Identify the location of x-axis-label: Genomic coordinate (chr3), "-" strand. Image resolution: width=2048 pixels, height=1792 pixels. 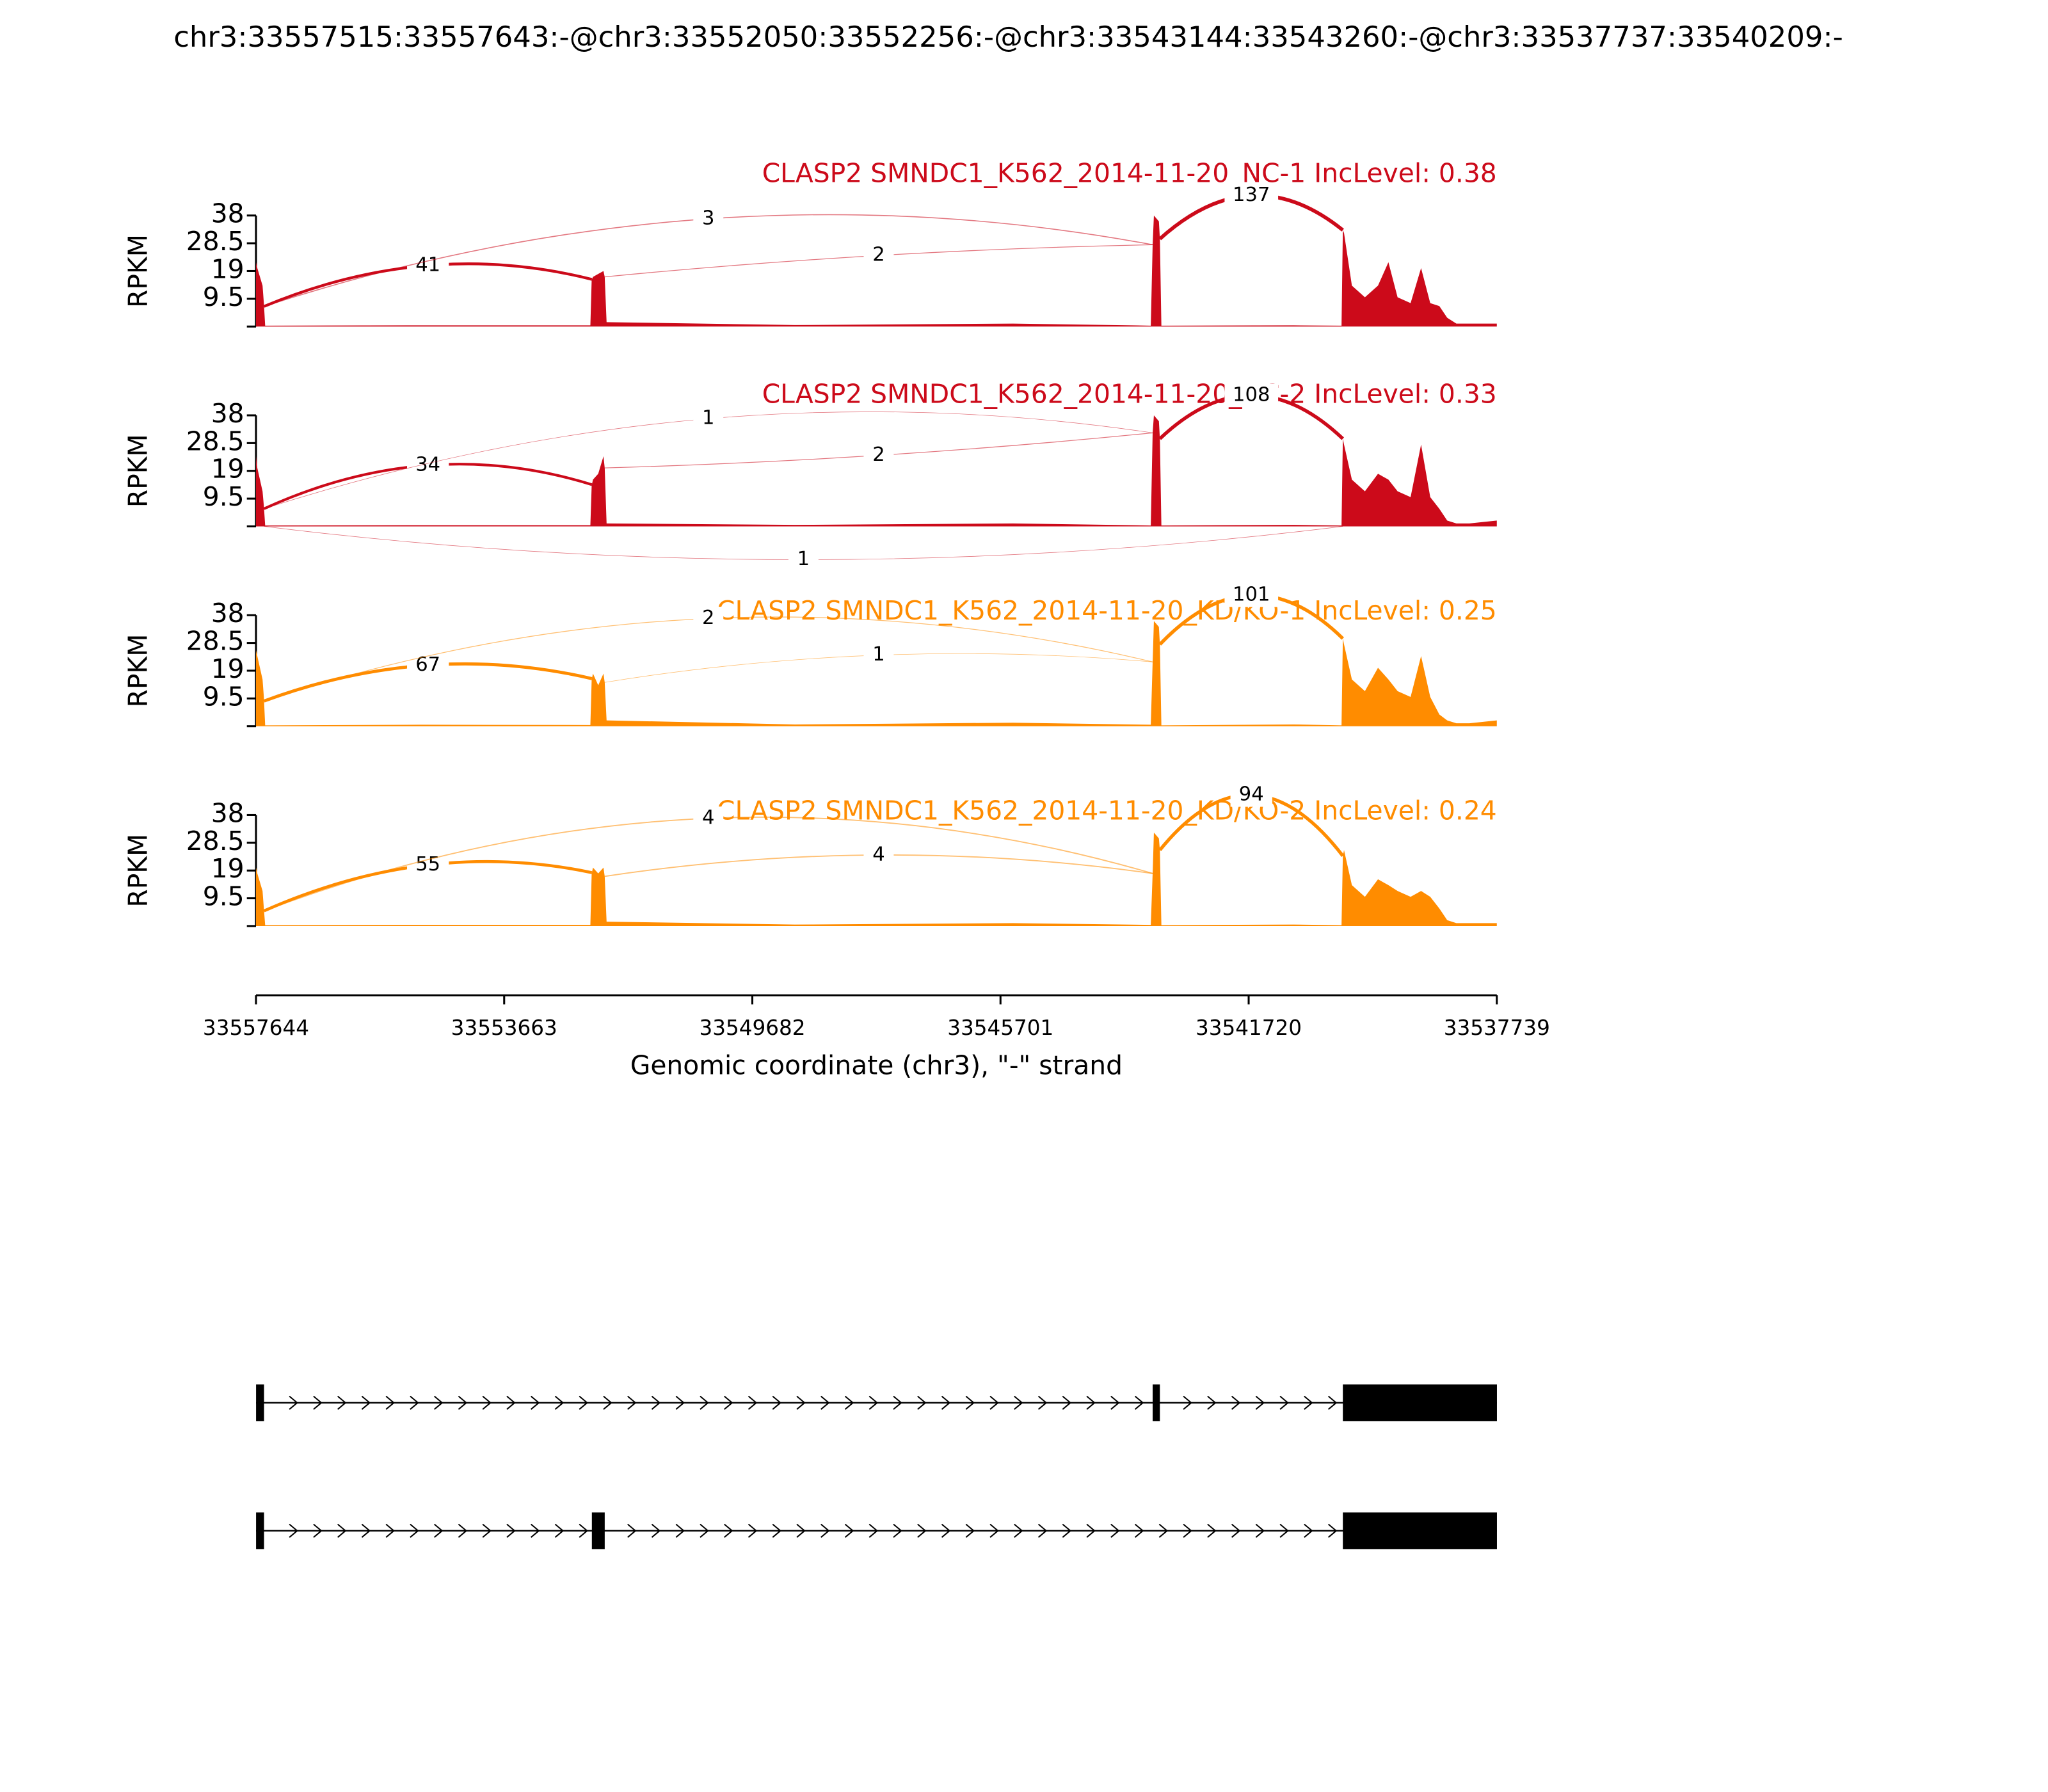
(876, 1065).